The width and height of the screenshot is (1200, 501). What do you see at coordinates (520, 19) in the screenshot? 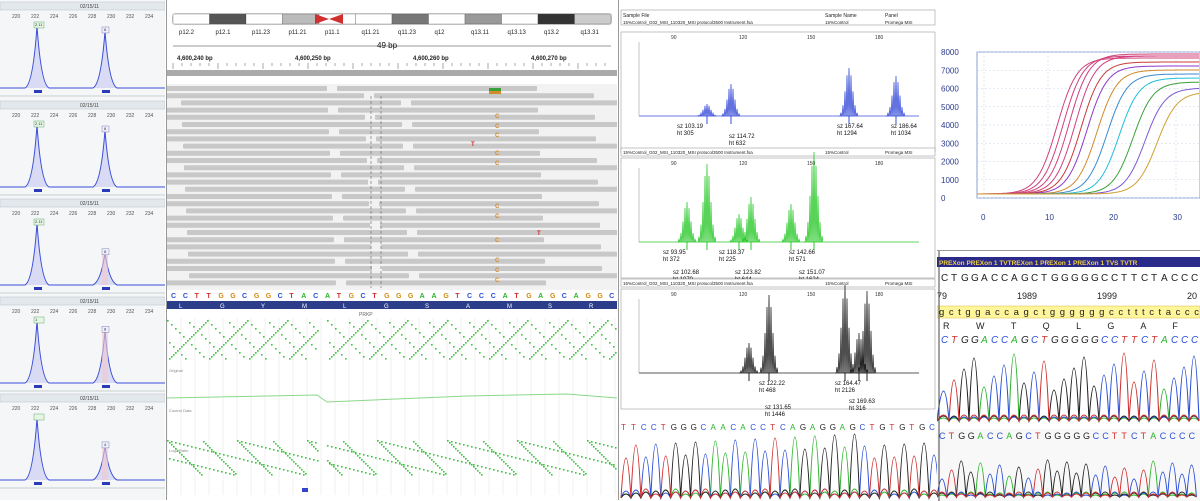
I see `ideogram-band` at bounding box center [520, 19].